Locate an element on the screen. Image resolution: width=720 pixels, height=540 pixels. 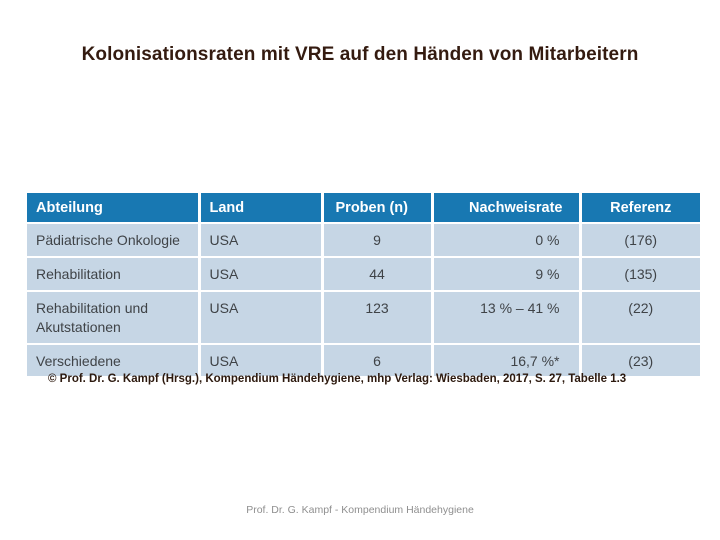
cell-proben: 6 is located at coordinates (378, 360).